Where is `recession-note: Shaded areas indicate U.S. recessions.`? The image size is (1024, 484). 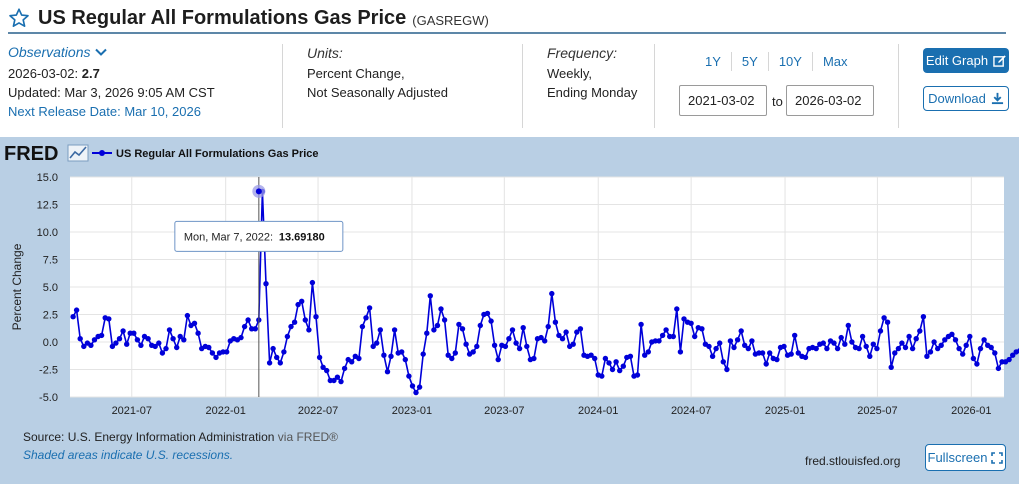
recession-note: Shaded areas indicate U.S. recessions. is located at coordinates (128, 455).